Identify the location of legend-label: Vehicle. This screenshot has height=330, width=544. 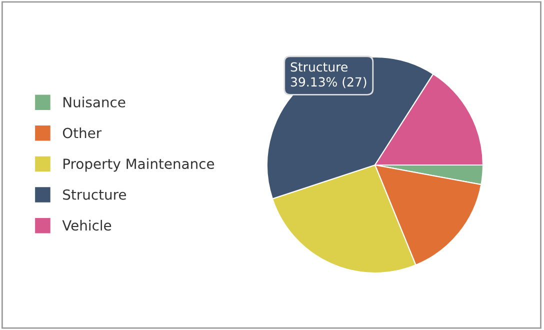
(87, 225).